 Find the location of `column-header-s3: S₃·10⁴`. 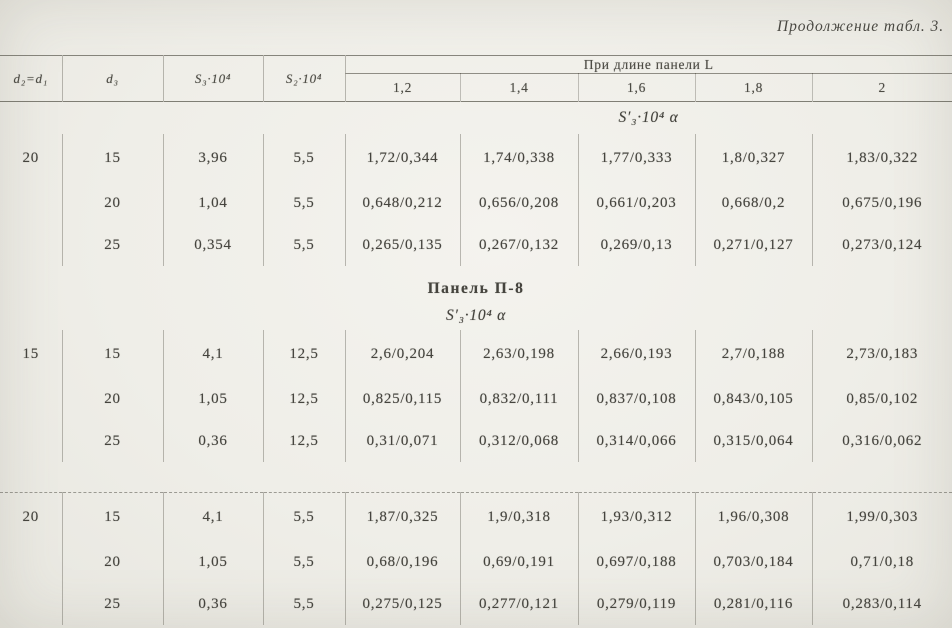

column-header-s3: S₃·10⁴ is located at coordinates (213, 78).